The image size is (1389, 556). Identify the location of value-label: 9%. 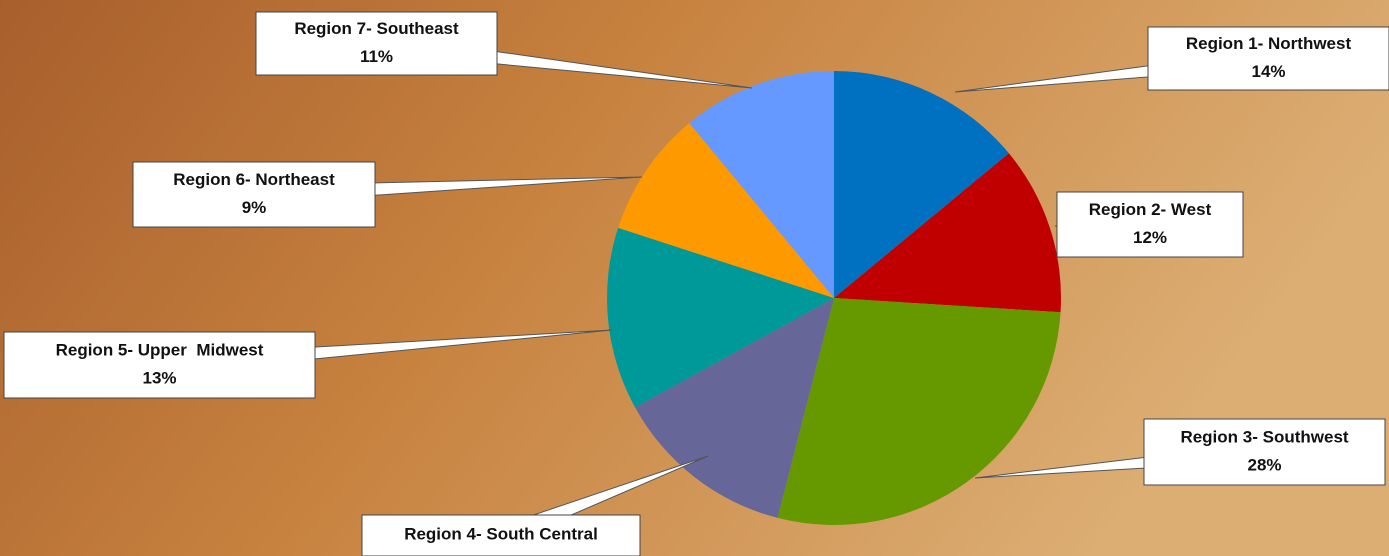
(254, 207).